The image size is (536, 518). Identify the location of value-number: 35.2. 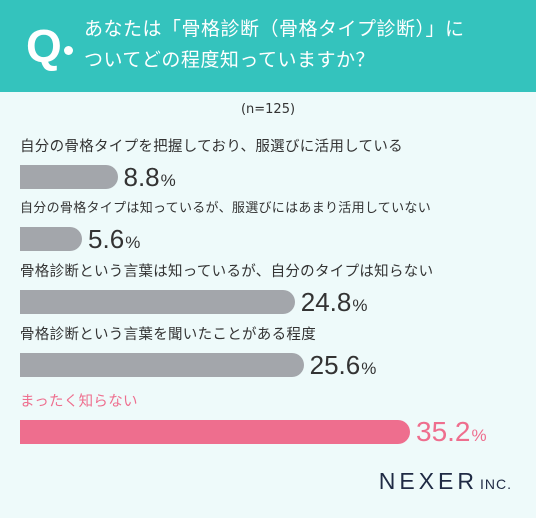
(443, 431).